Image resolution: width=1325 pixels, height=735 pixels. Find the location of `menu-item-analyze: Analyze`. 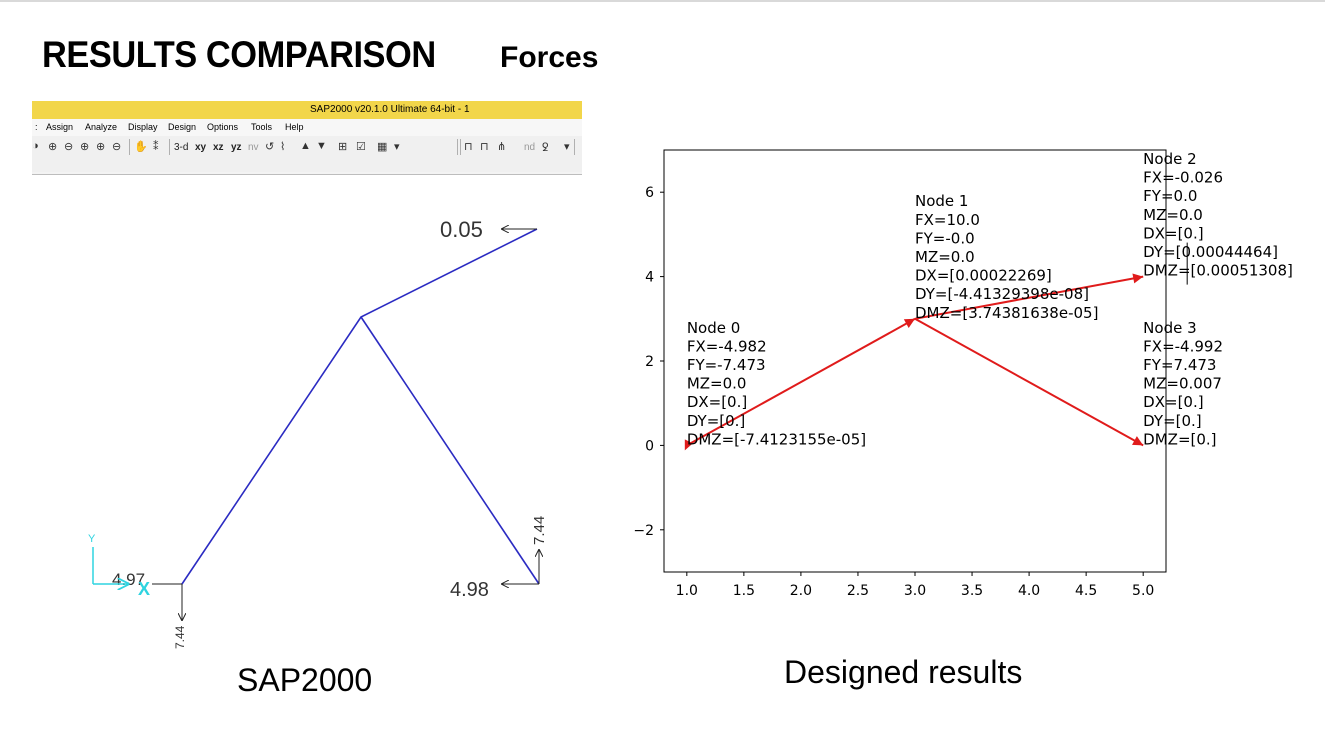

menu-item-analyze: Analyze is located at coordinates (101, 127).